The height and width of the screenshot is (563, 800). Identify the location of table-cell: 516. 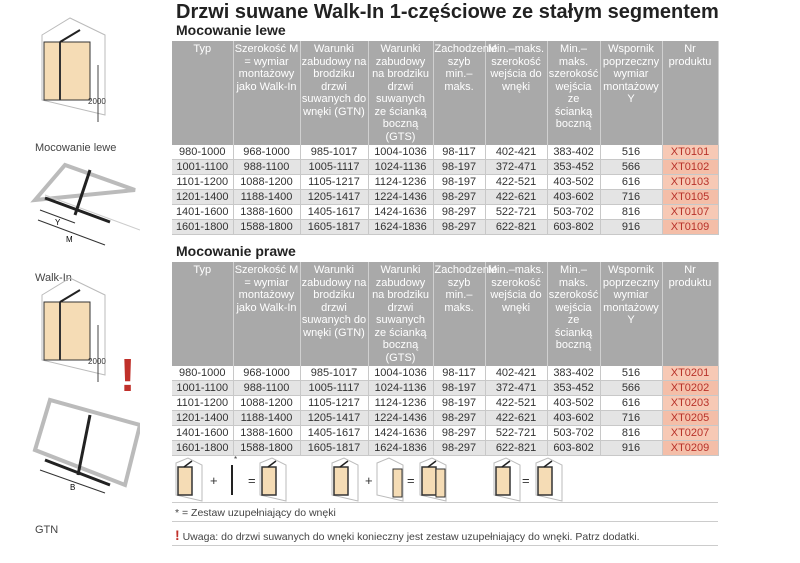
(631, 152).